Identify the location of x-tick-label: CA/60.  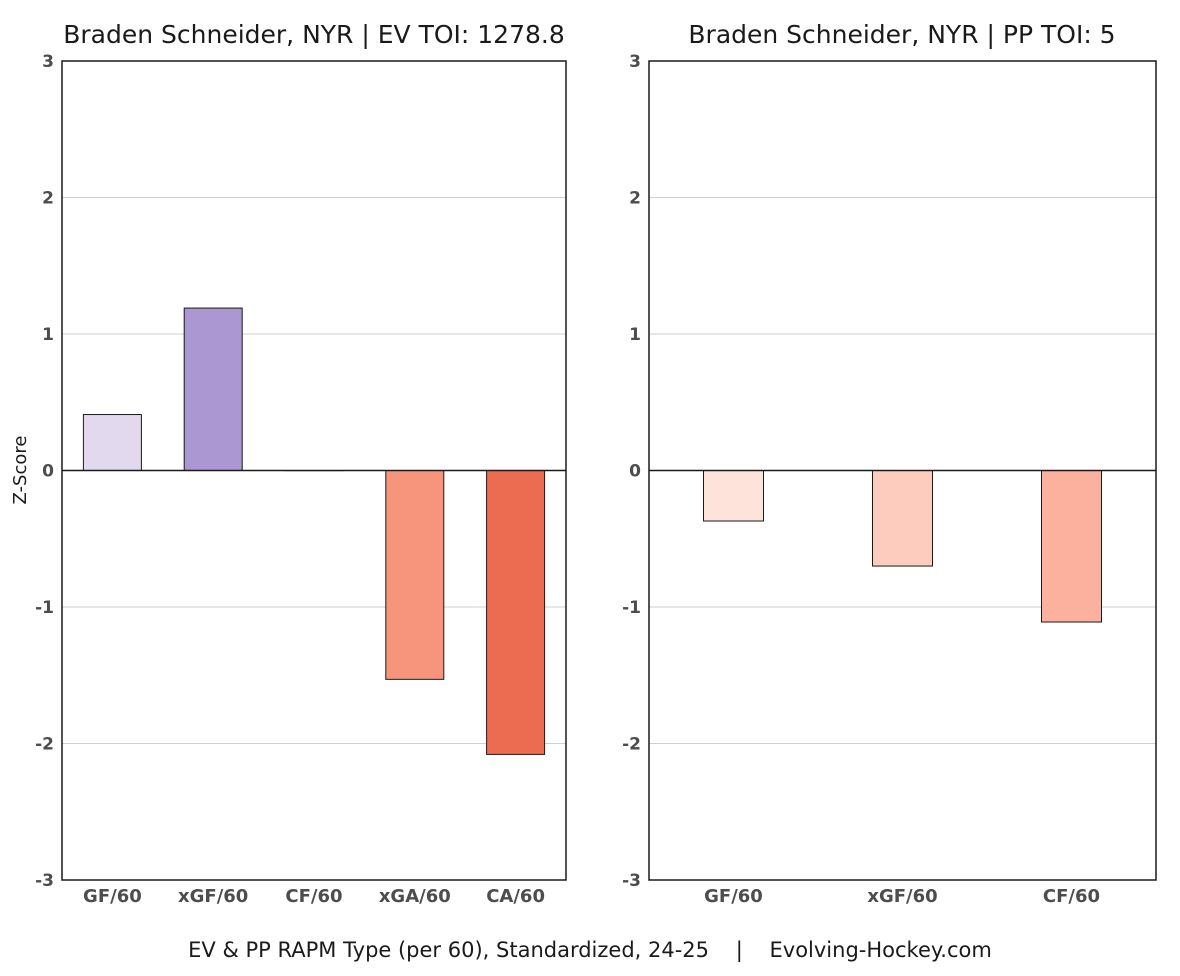
(515, 896).